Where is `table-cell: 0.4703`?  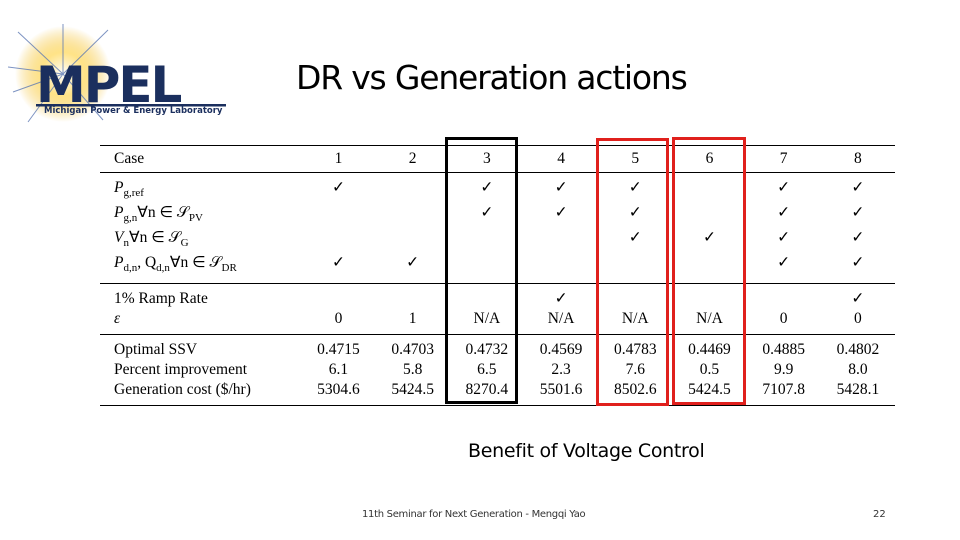 table-cell: 0.4703 is located at coordinates (412, 349).